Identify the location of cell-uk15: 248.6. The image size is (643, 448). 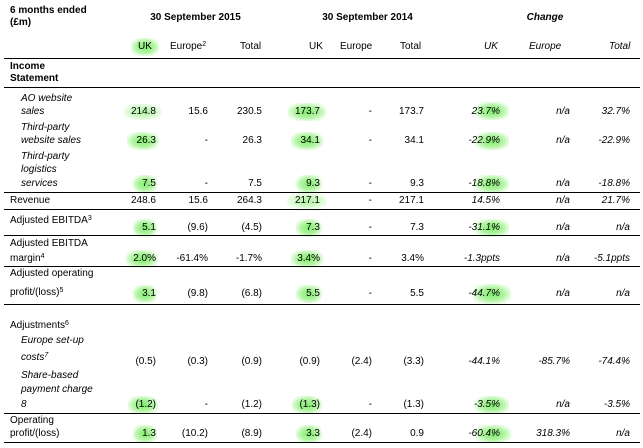
(143, 200).